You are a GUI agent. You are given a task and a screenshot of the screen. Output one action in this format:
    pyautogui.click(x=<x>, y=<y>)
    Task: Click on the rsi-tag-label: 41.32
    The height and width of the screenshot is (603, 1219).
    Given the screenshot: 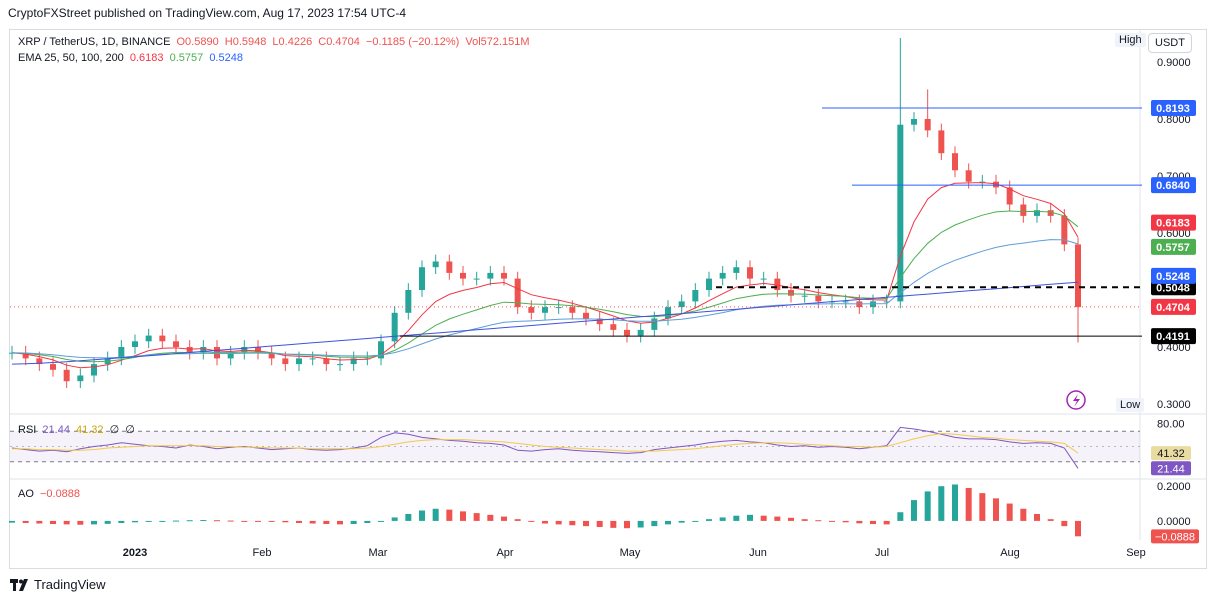 What is the action you would take?
    pyautogui.click(x=1171, y=454)
    